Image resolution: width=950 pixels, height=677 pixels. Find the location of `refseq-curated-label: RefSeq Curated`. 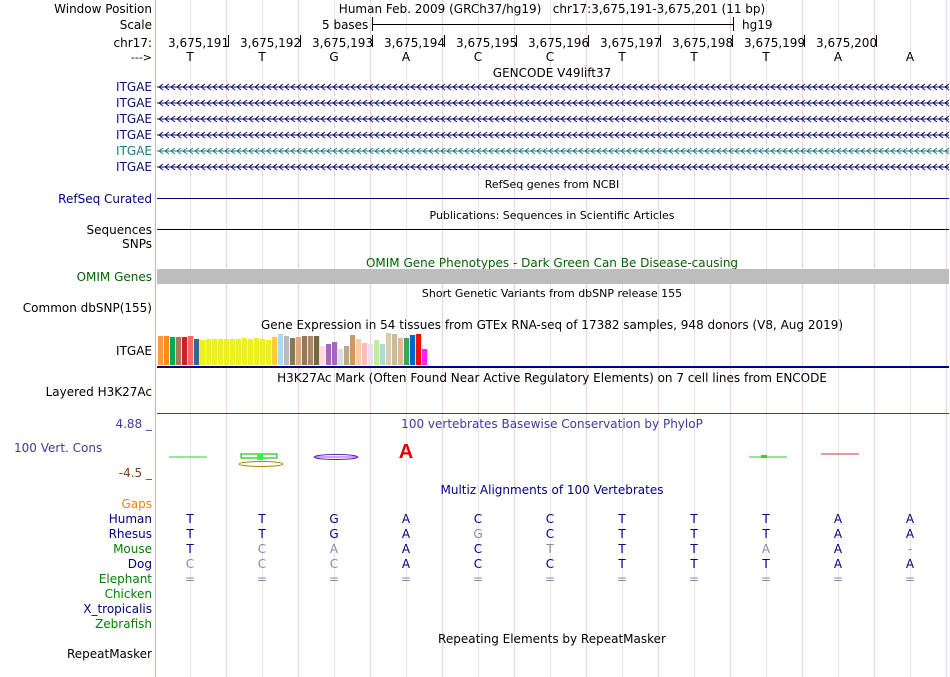

refseq-curated-label: RefSeq Curated is located at coordinates (105, 199).